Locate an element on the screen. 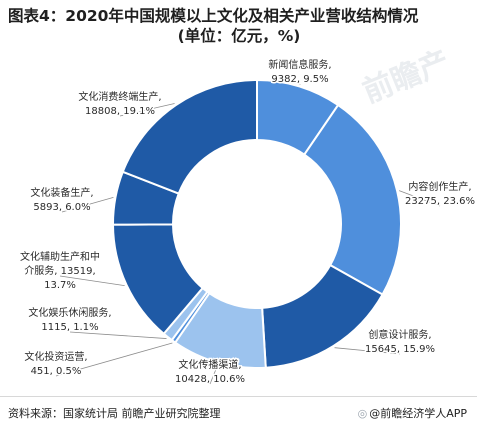  slice-label-halo: 23275, 23.6% is located at coordinates (440, 201).